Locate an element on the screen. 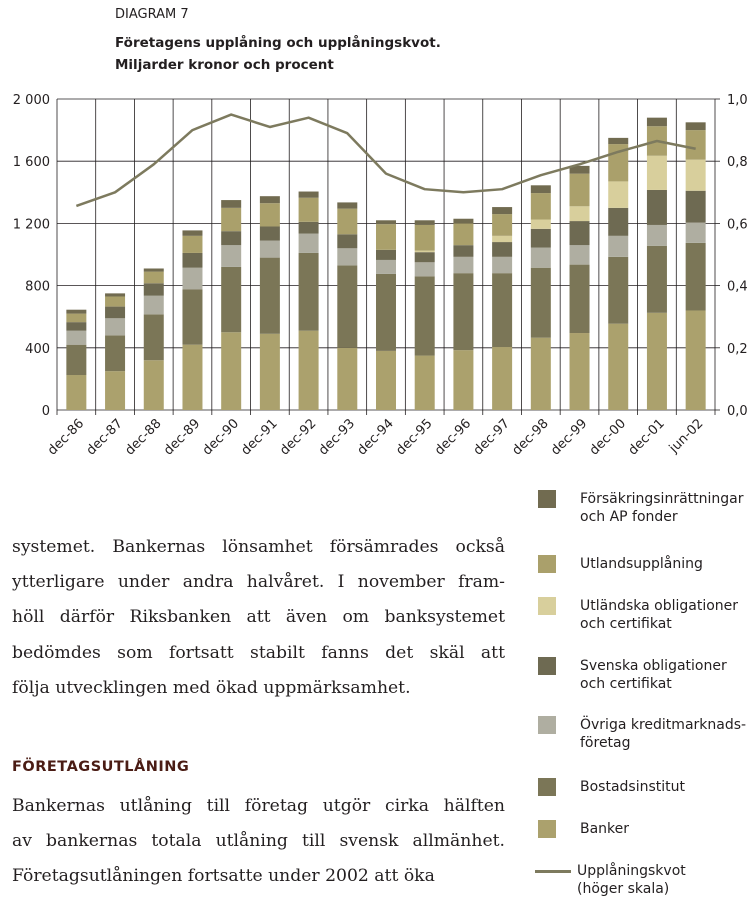 The height and width of the screenshot is (898, 756). y-tick-label: 2 000 is located at coordinates (31, 100).